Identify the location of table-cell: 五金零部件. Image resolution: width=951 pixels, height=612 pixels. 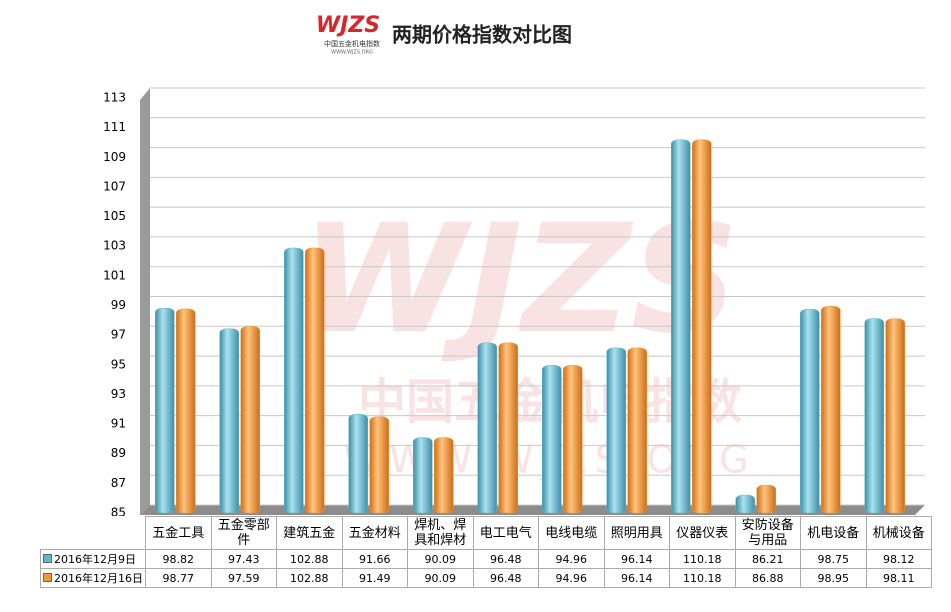
(243, 533).